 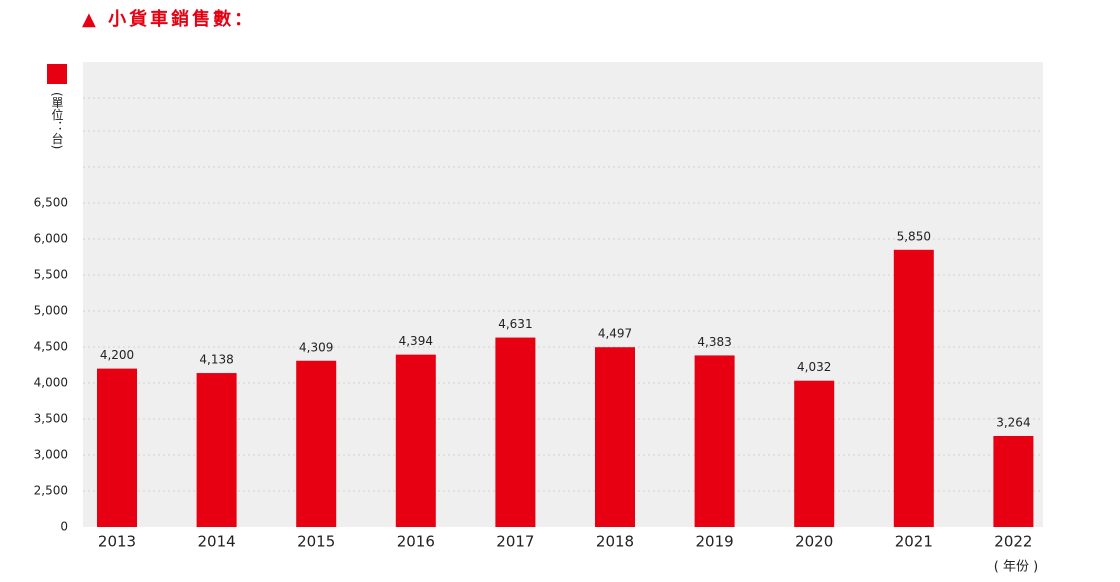 What do you see at coordinates (1016, 567) in the screenshot?
I see `x-axis-label: ( 年份 )` at bounding box center [1016, 567].